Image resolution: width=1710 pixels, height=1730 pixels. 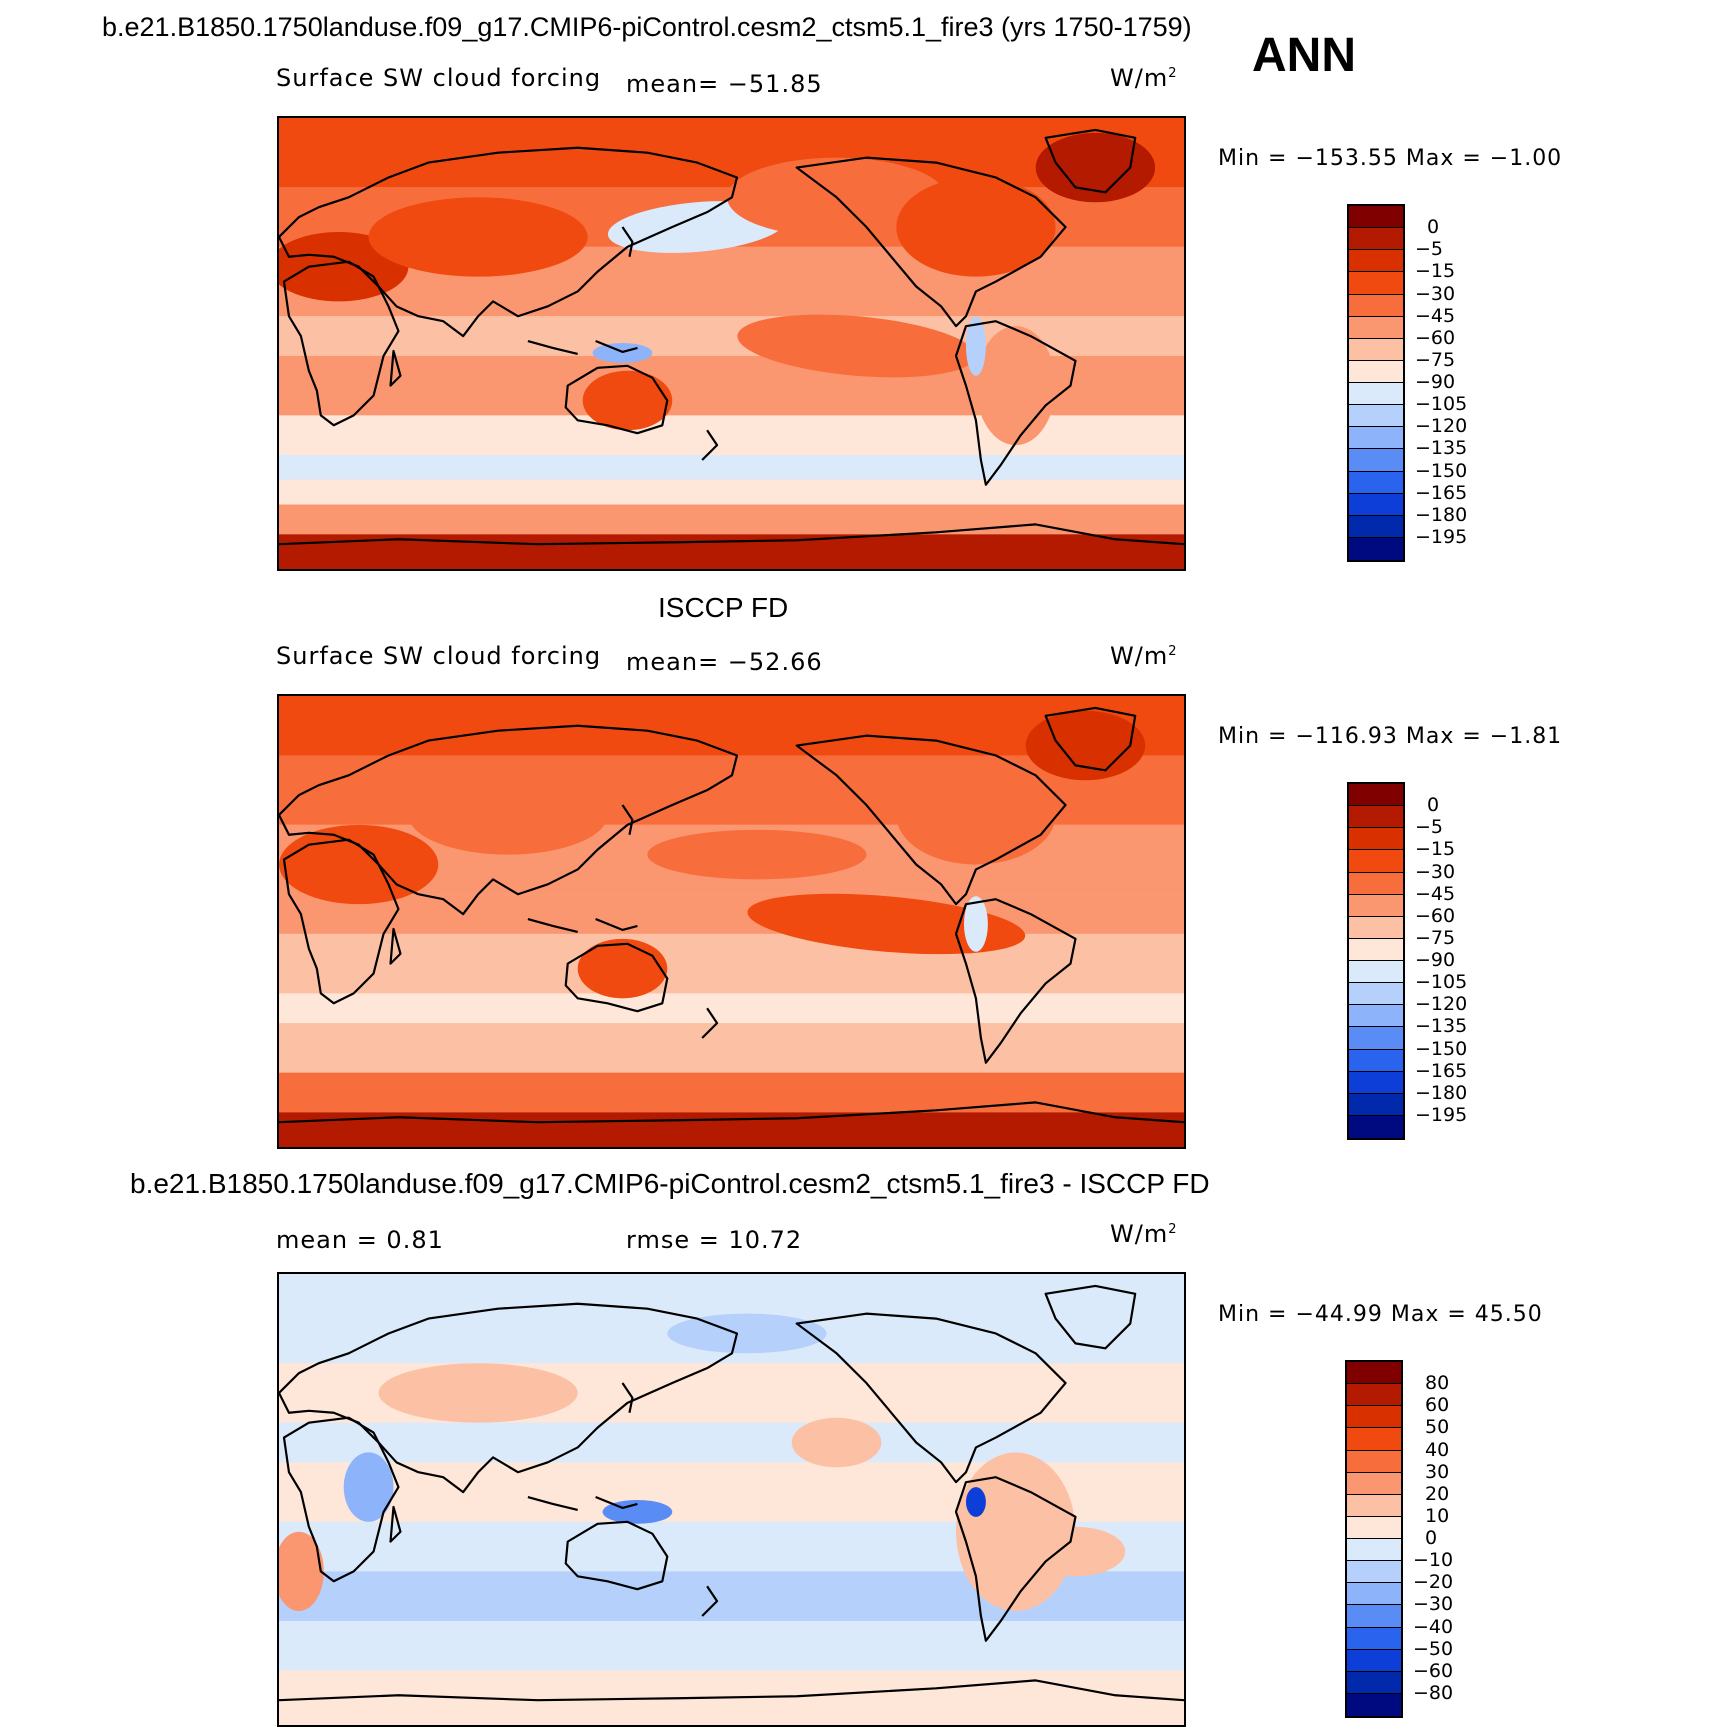 What do you see at coordinates (1441, 1070) in the screenshot?
I see `colorbar-tick-label: −165` at bounding box center [1441, 1070].